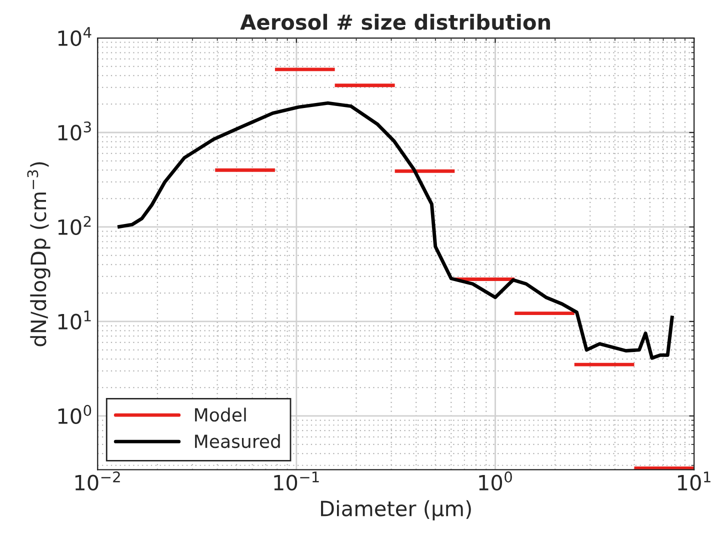 The width and height of the screenshot is (723, 543). Describe the element at coordinates (74, 226) in the screenshot. I see `y-tick-label: 10$^{2}$` at that location.